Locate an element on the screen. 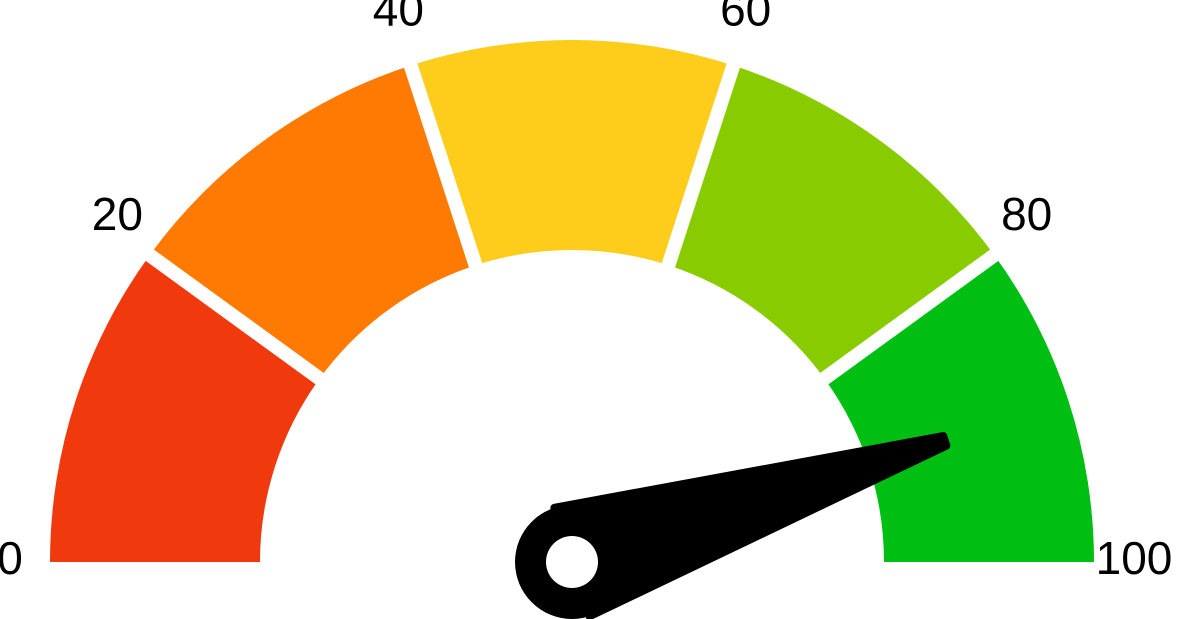  tick-label: 80 is located at coordinates (1026, 214).